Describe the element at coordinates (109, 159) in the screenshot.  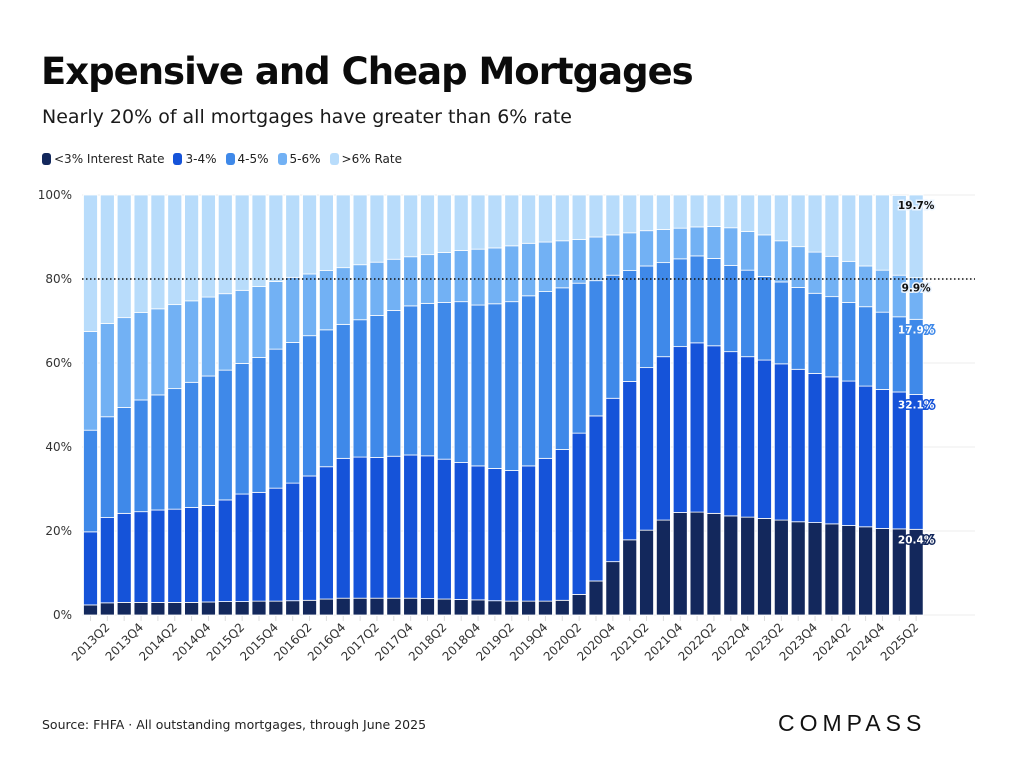
I see `legend-label: <3% Interest Rate` at that location.